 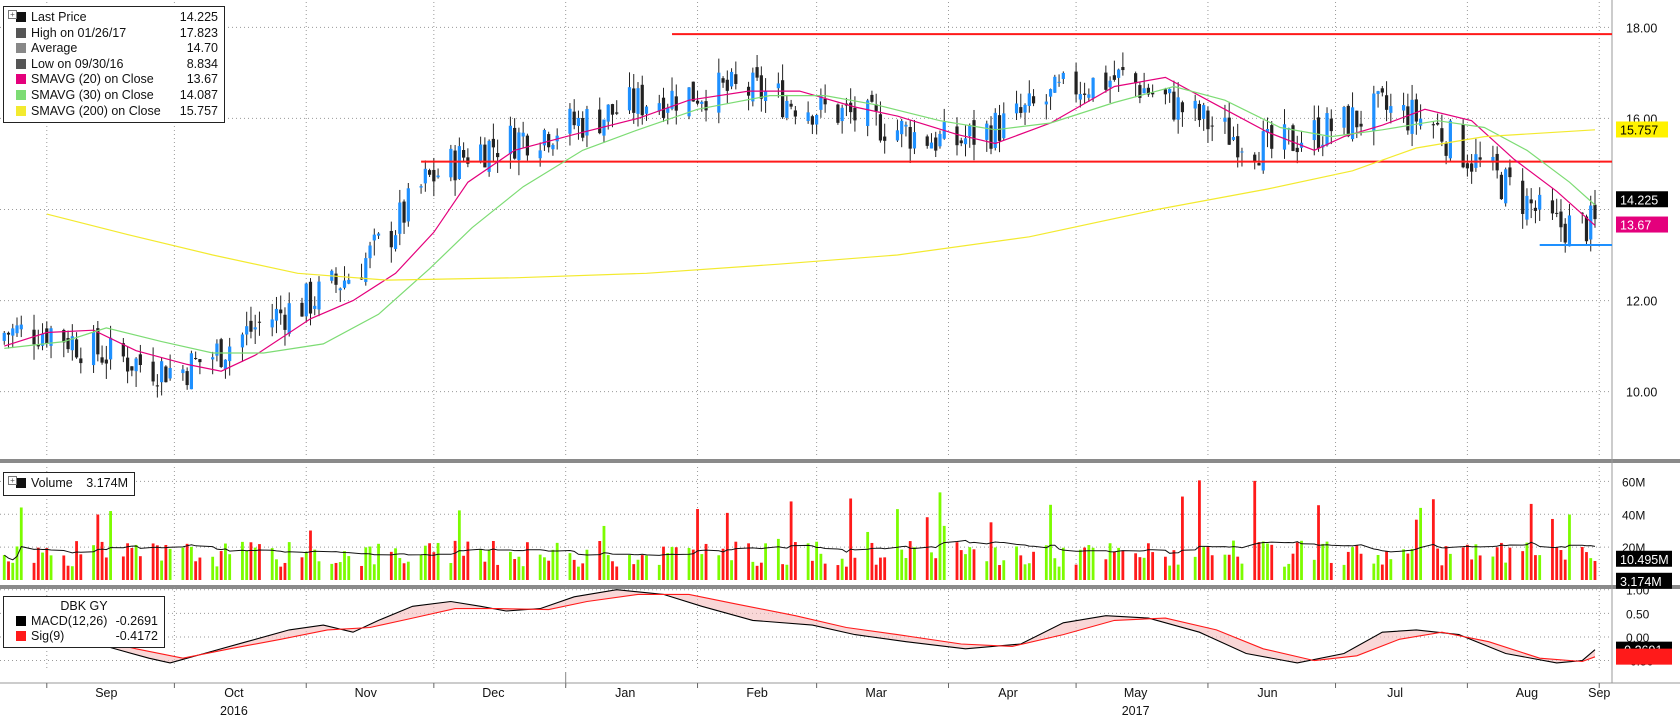 What do you see at coordinates (84, 622) in the screenshot?
I see `macd-legend: DBK GY MACD(12,26) -0.2691 Sig(9) -0.4172` at bounding box center [84, 622].